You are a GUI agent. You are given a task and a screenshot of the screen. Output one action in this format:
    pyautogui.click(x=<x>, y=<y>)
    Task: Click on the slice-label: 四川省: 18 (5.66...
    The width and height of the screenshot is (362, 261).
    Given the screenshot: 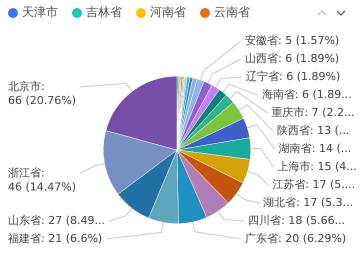 What is the action you would take?
    pyautogui.click(x=297, y=220)
    